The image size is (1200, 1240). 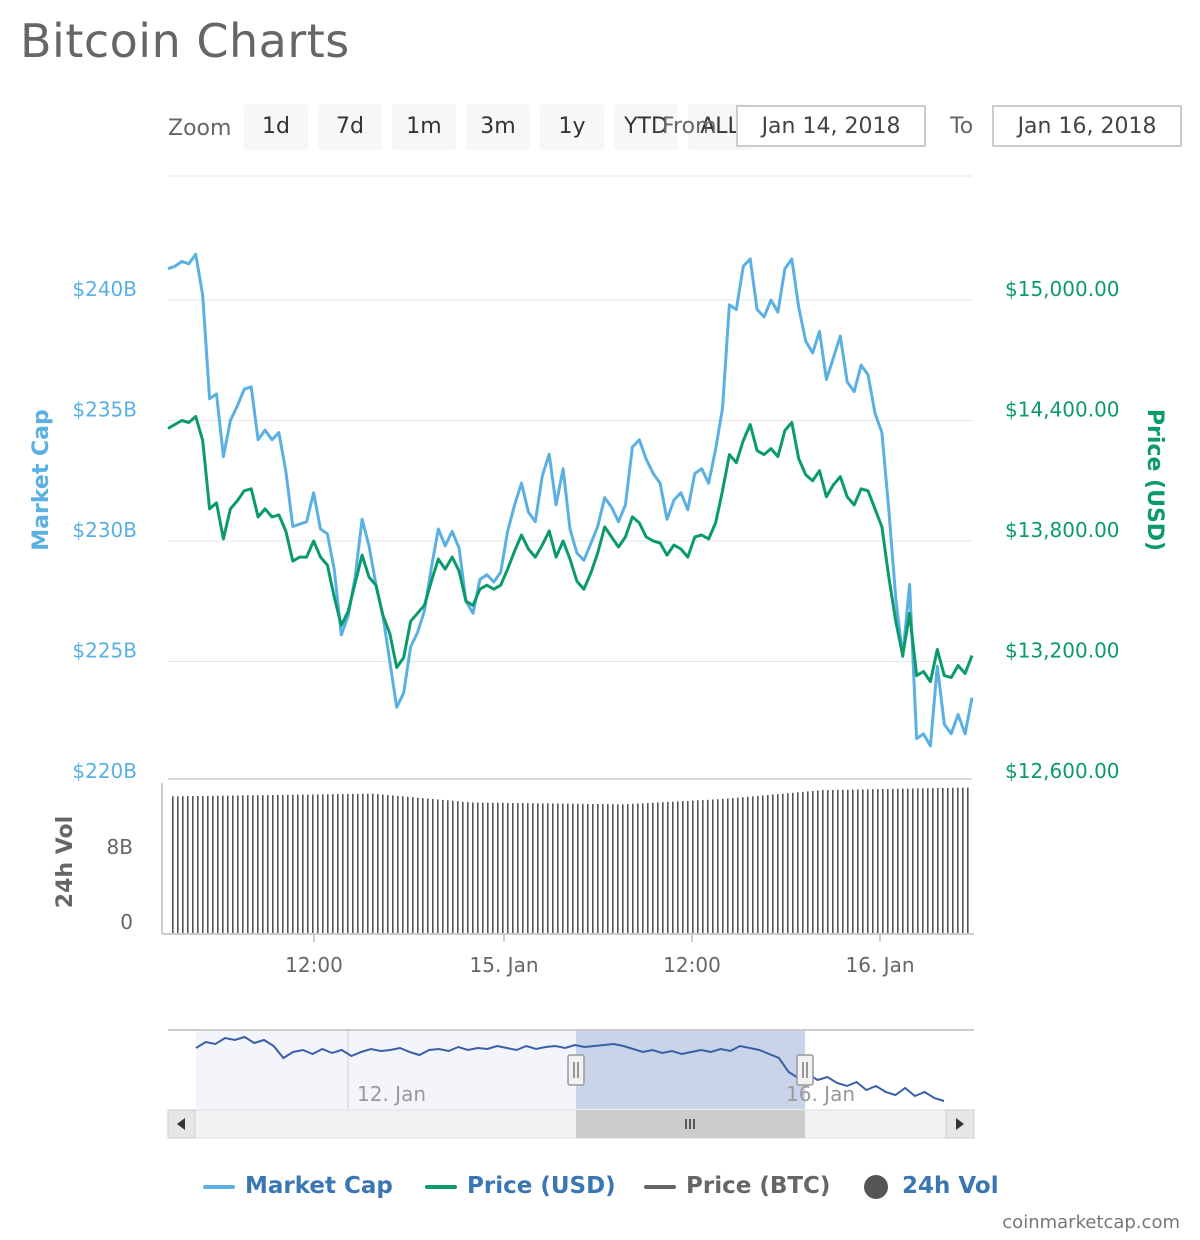 I want to click on legend-item-price-usd: Price (USD), so click(x=520, y=1186).